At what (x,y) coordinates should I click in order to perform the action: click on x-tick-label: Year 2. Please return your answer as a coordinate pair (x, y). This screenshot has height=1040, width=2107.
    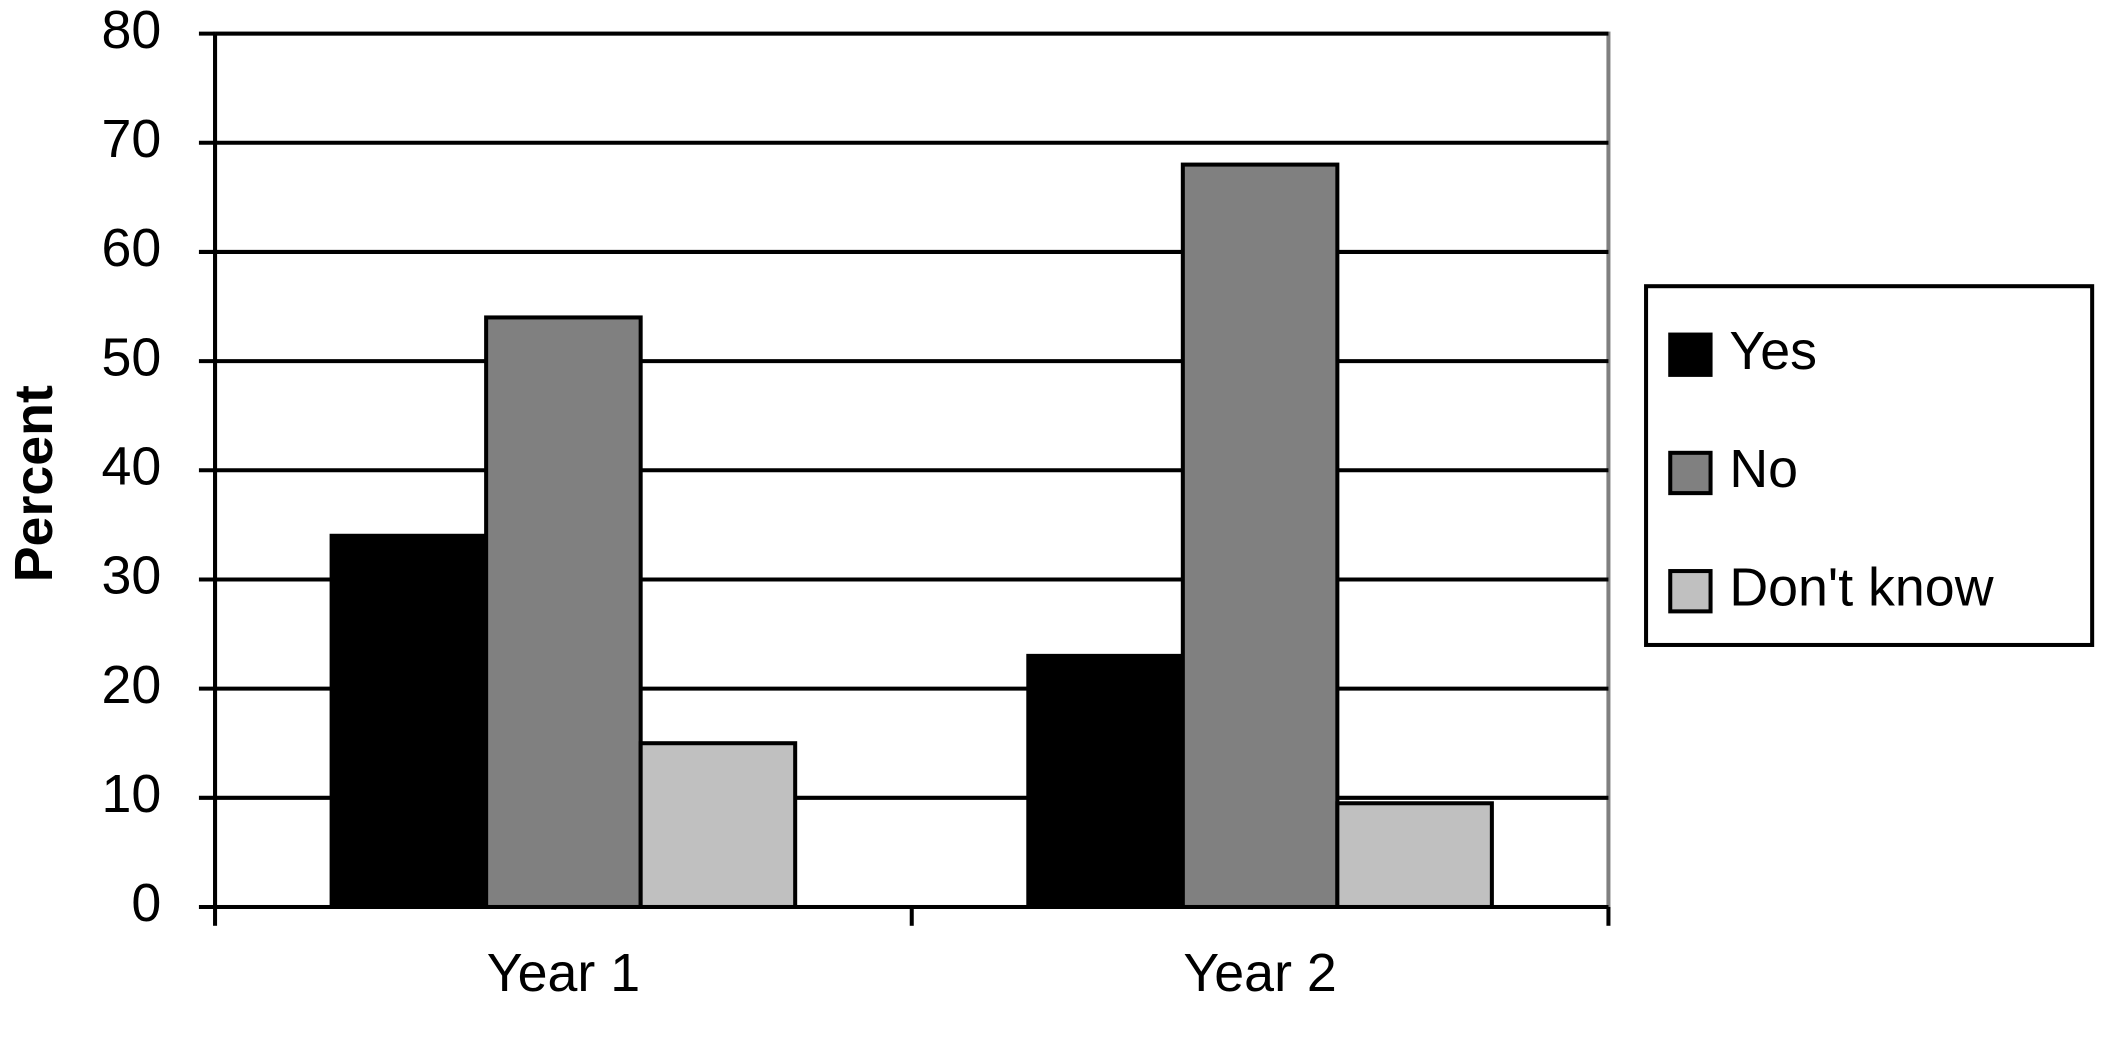
    Looking at the image, I should click on (1259, 973).